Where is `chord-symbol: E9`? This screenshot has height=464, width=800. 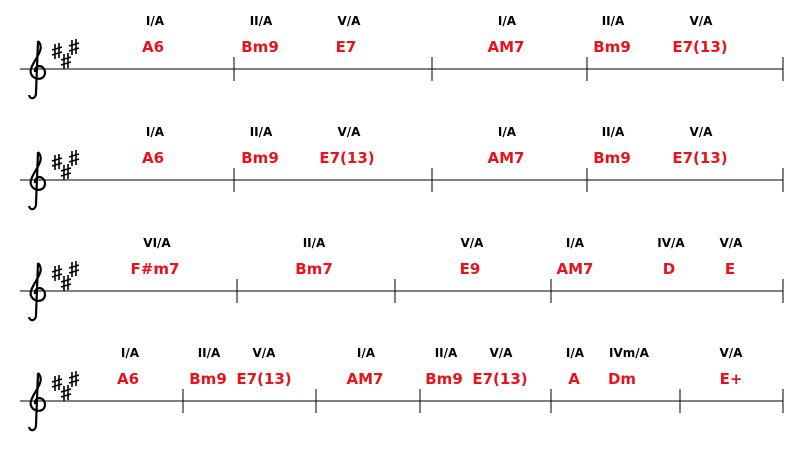
chord-symbol: E9 is located at coordinates (470, 269).